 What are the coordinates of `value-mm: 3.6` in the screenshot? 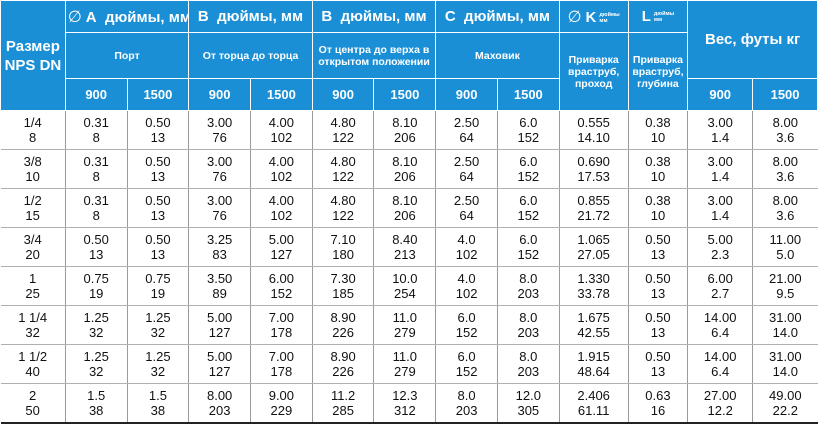 It's located at (785, 137).